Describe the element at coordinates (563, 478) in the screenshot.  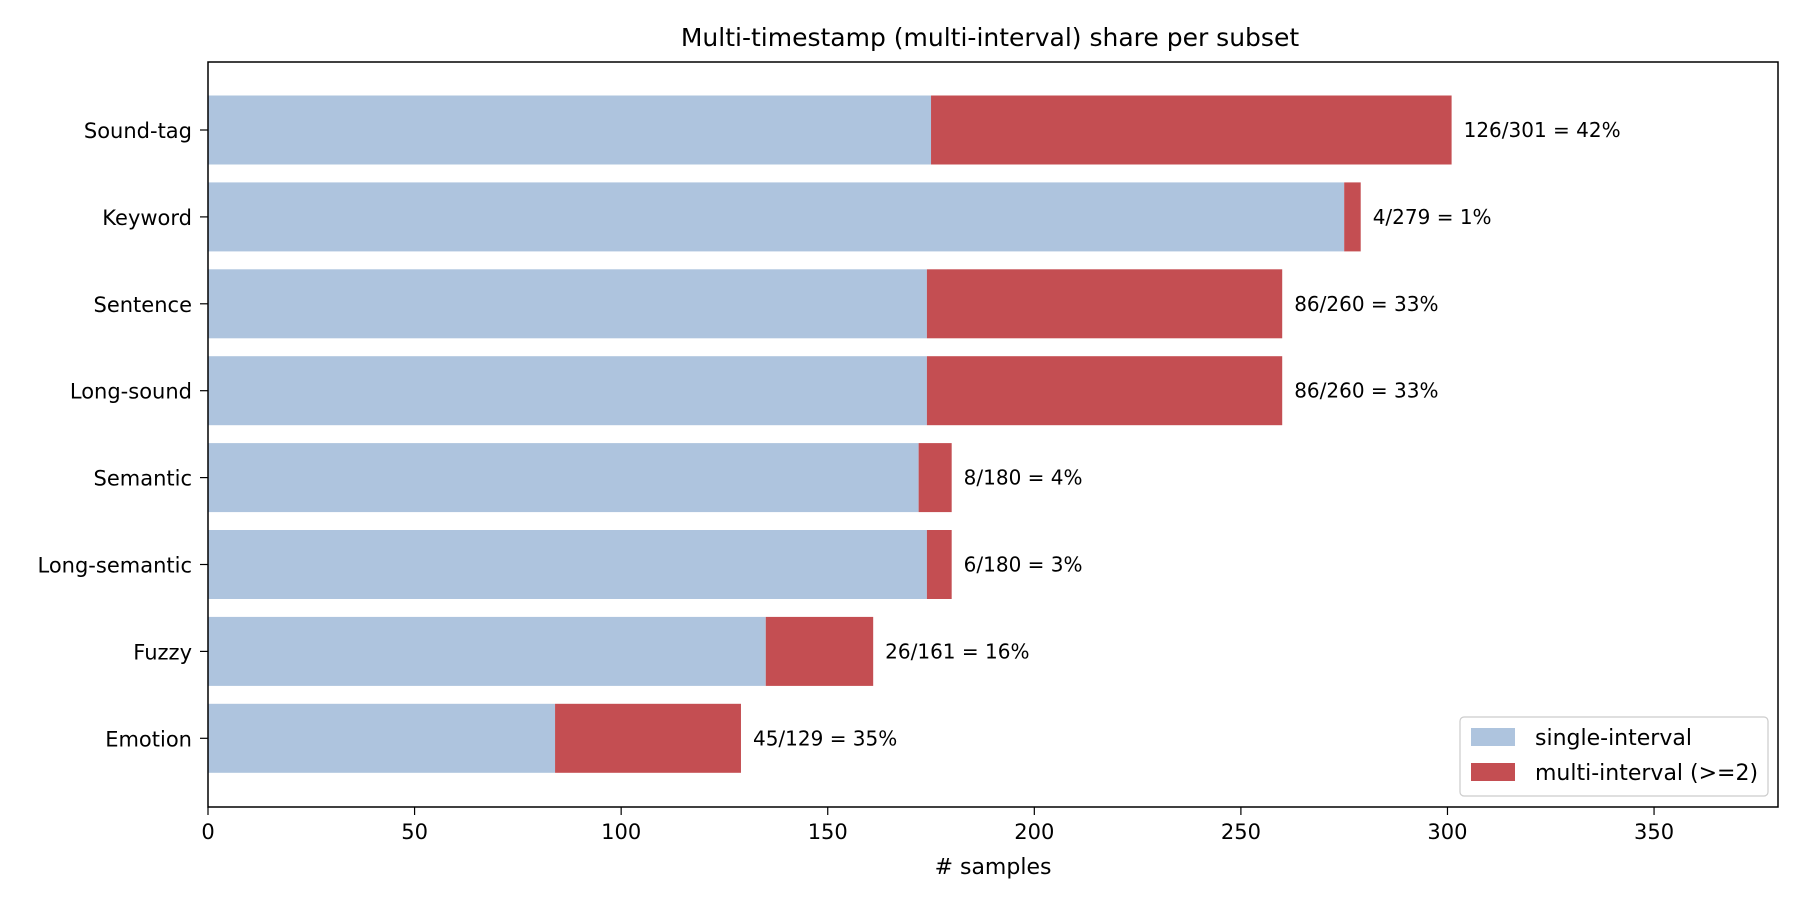
I see `bar-semantic-single-interval` at that location.